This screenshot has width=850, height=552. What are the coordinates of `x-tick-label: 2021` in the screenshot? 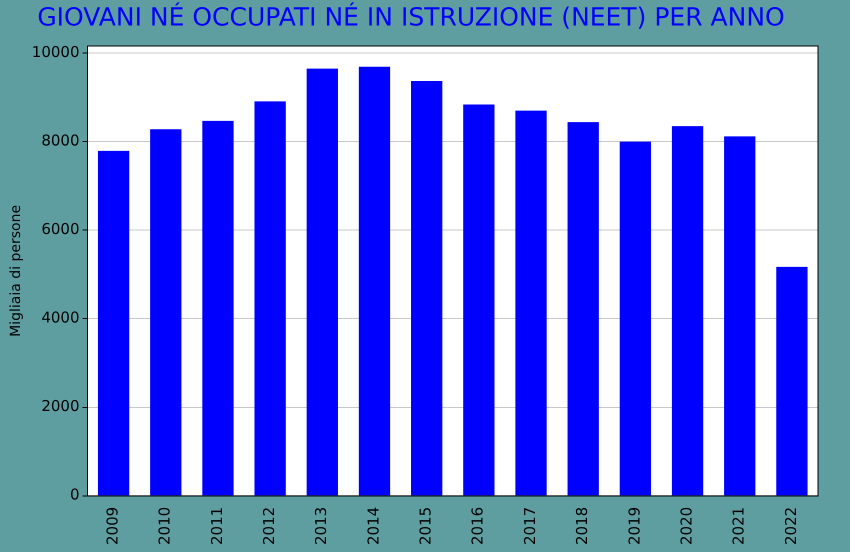 It's located at (739, 526).